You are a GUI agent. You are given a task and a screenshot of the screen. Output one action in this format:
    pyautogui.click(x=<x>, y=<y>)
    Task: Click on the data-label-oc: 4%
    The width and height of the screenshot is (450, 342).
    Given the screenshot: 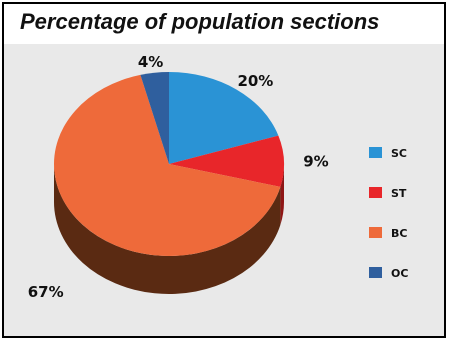 What is the action you would take?
    pyautogui.click(x=150, y=62)
    